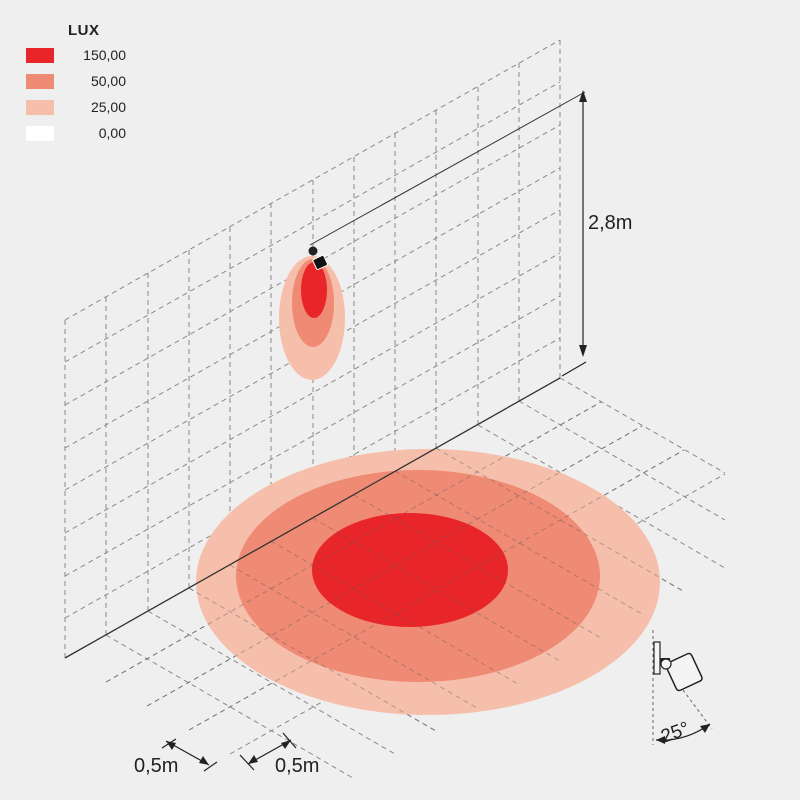 This screenshot has width=800, height=800. What do you see at coordinates (189, 755) in the screenshot?
I see `grid-x-dimension` at bounding box center [189, 755].